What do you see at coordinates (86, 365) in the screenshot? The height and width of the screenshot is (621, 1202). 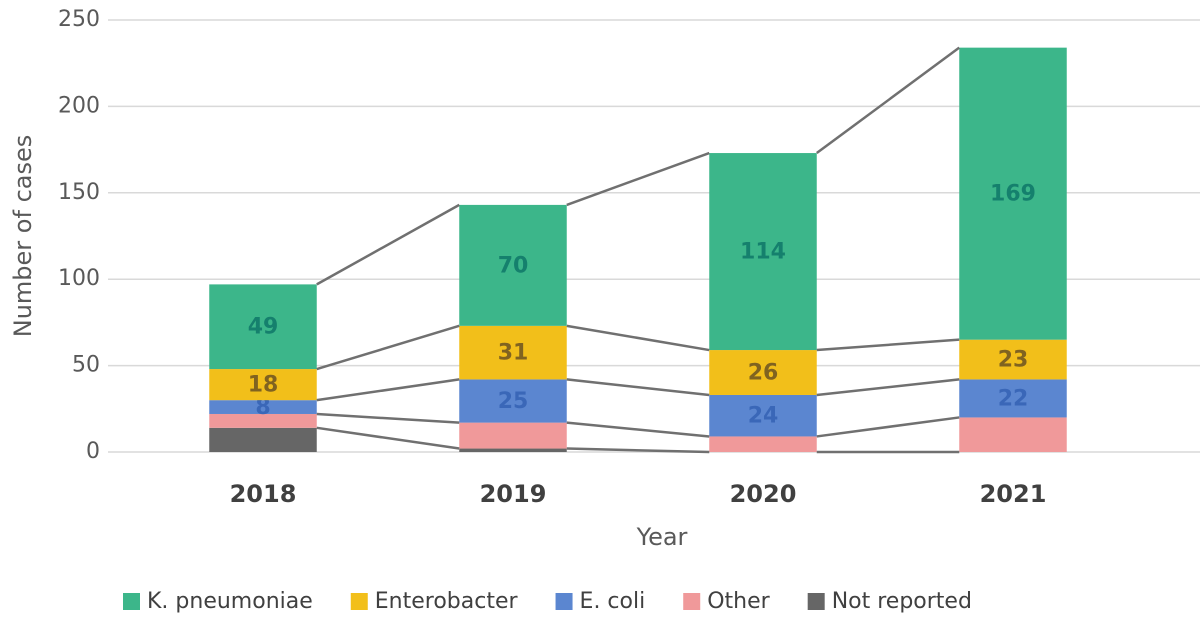 I see `y-tick-label: 50` at bounding box center [86, 365].